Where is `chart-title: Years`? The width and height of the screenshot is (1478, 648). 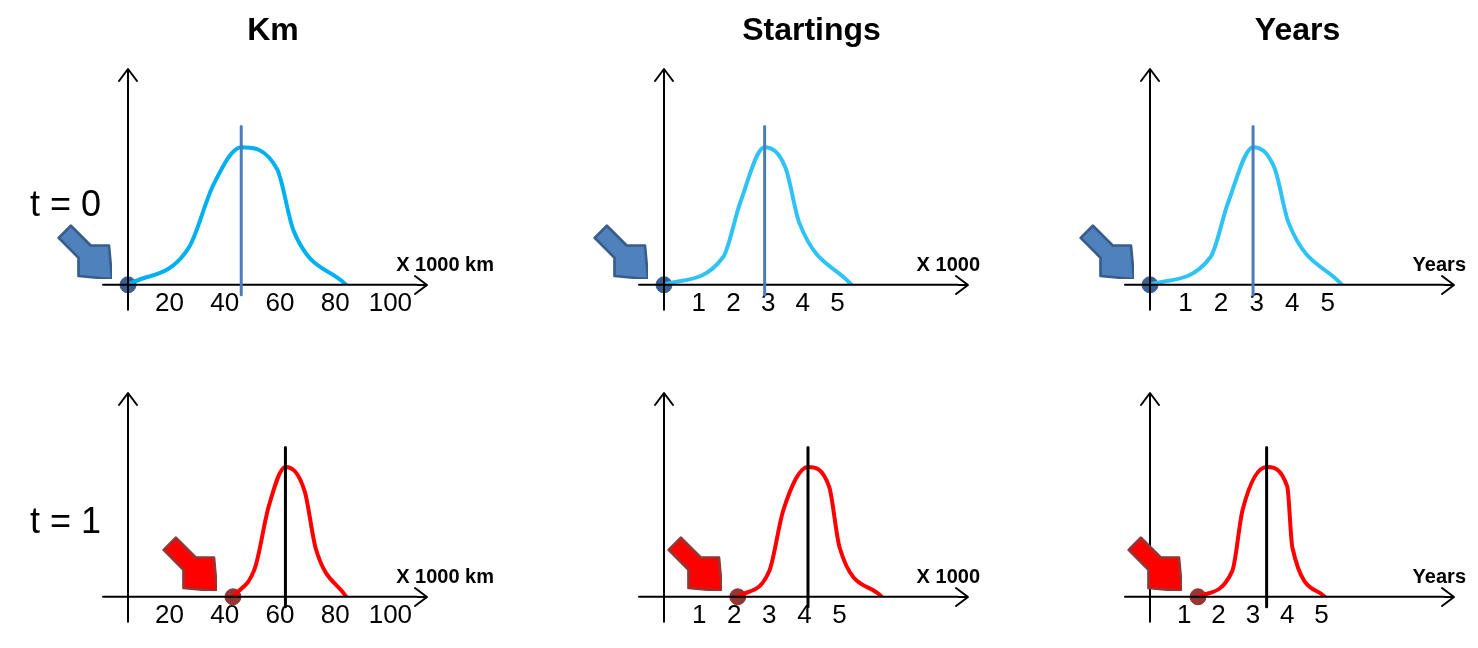
chart-title: Years is located at coordinates (1297, 29).